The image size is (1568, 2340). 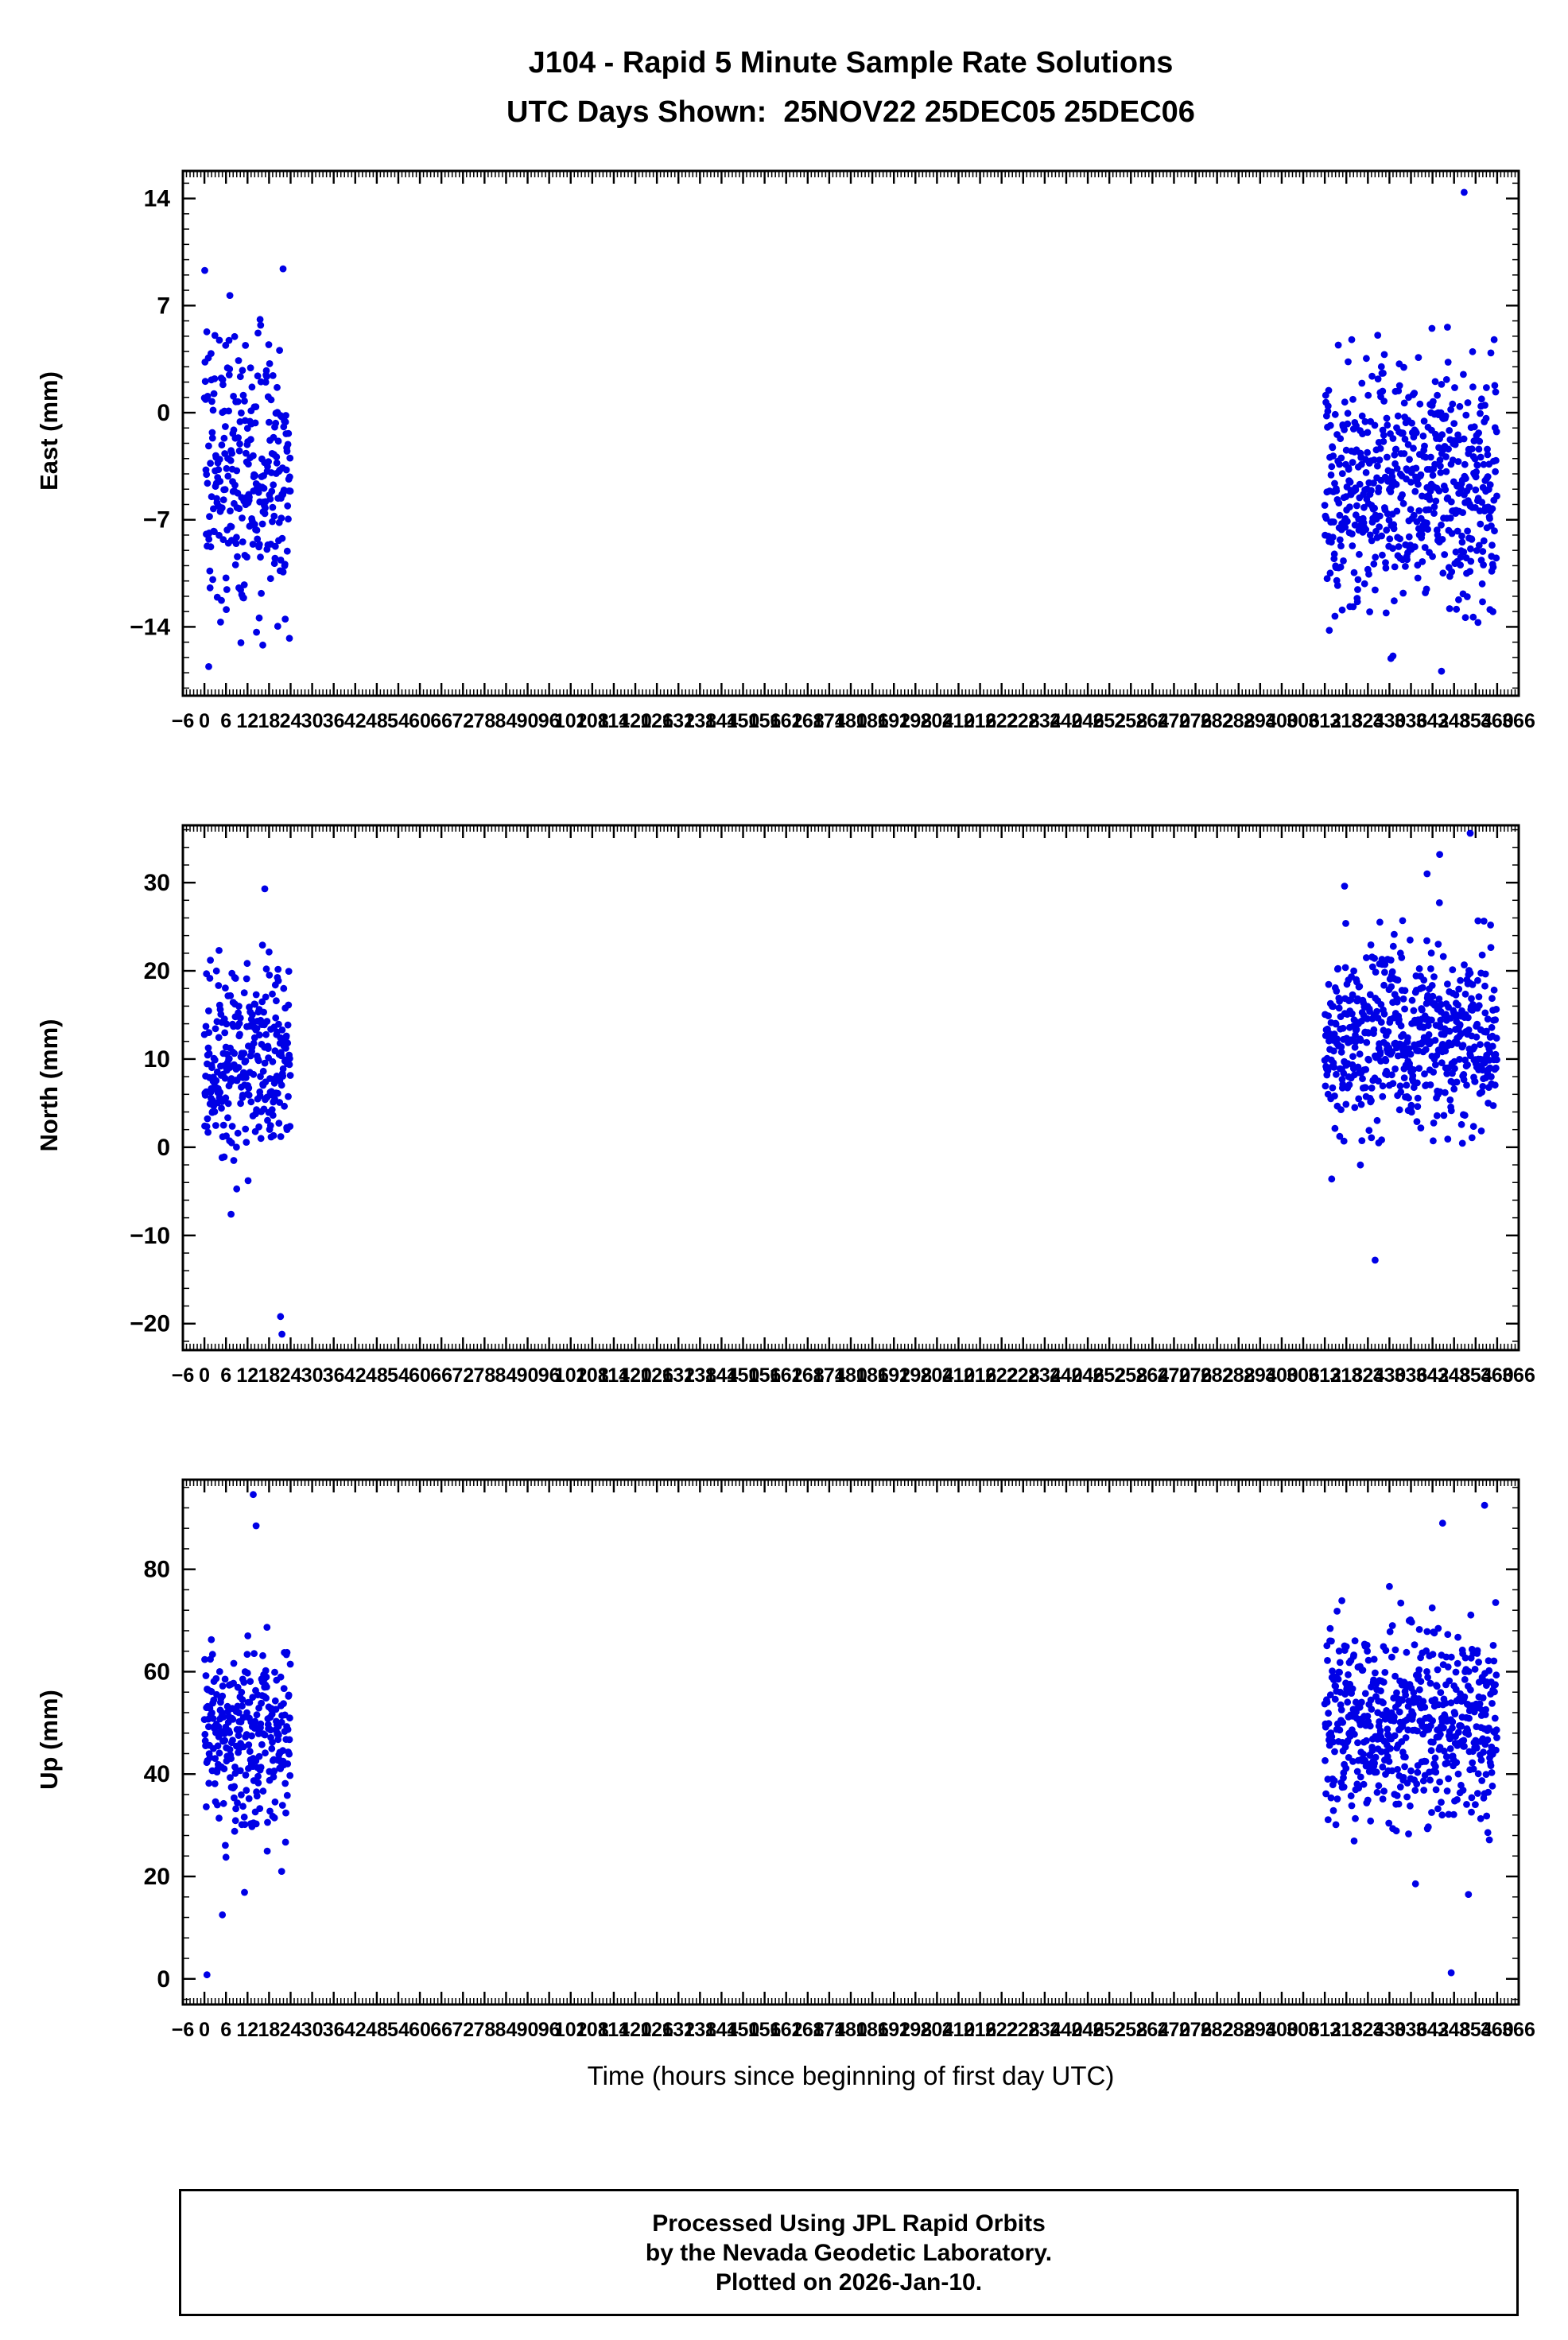 What do you see at coordinates (1260, 2030) in the screenshot?
I see `svg-text: 294` at bounding box center [1260, 2030].